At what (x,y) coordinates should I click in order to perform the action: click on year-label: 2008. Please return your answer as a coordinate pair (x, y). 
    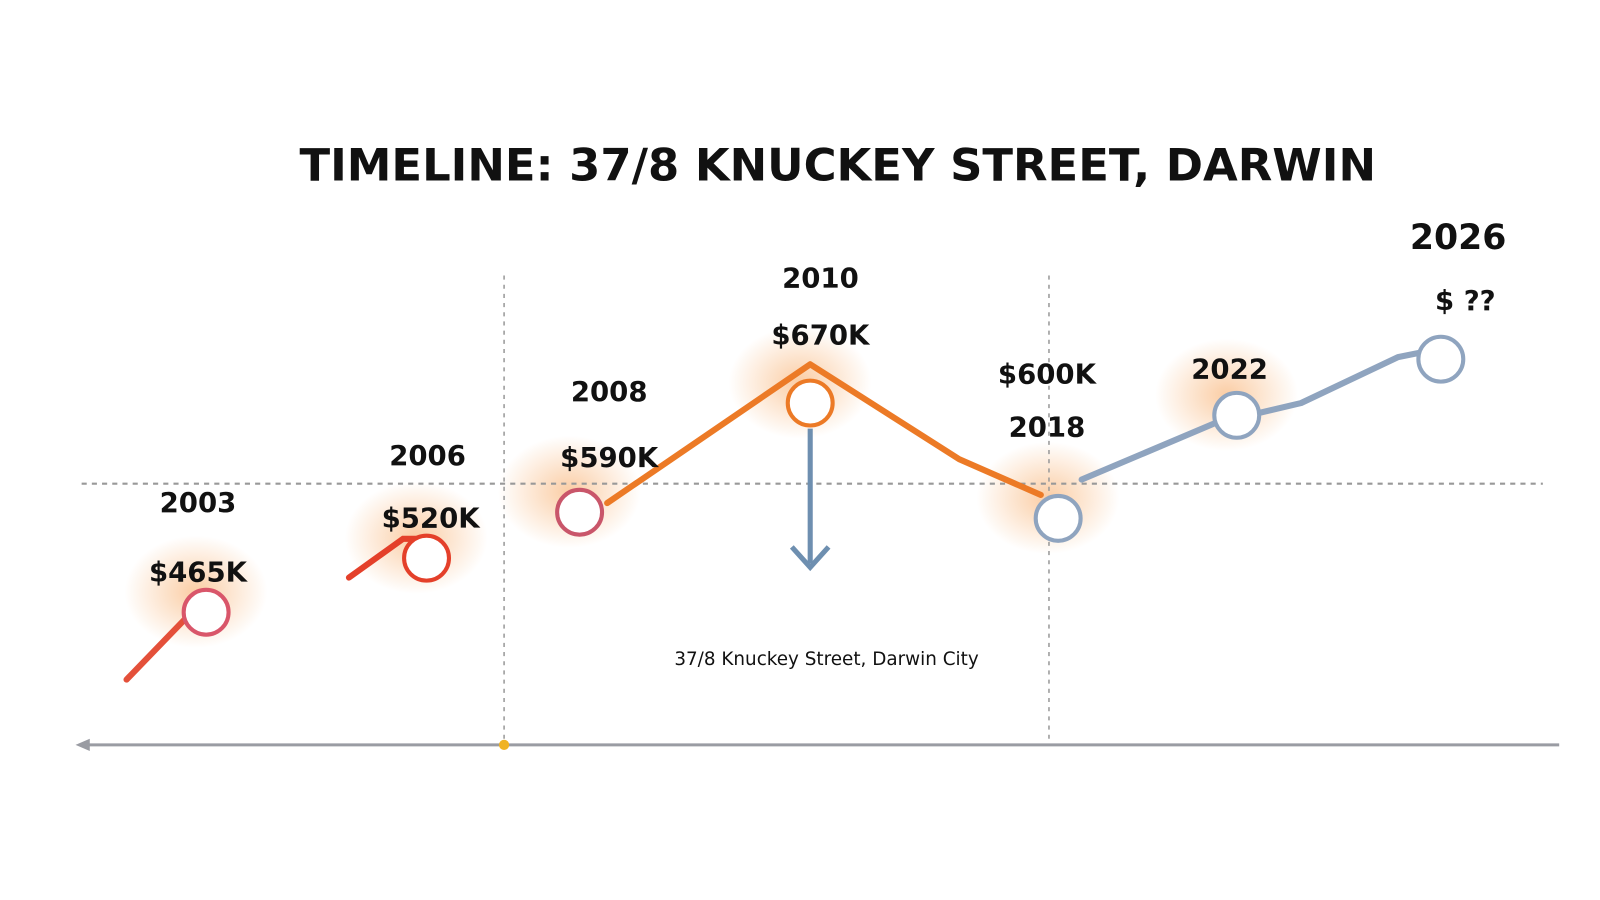
    Looking at the image, I should click on (609, 392).